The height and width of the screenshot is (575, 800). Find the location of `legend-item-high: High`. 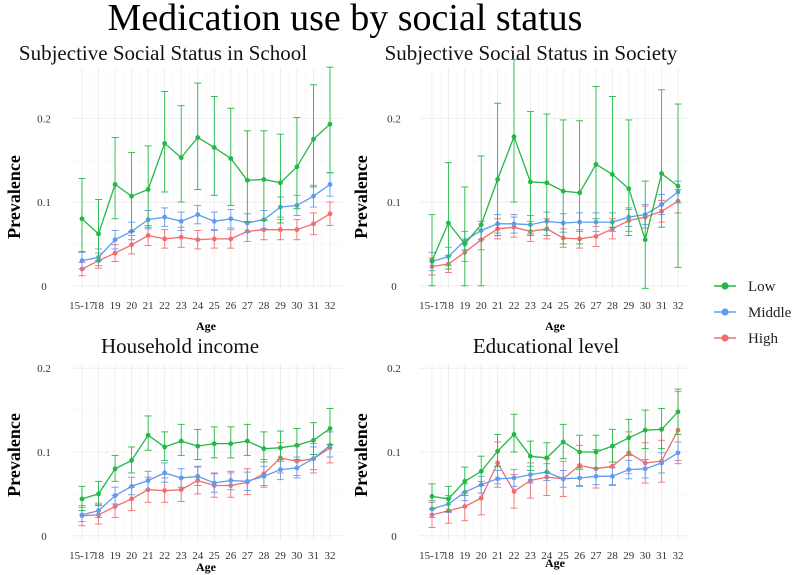

legend-item-high: High is located at coordinates (746, 339).